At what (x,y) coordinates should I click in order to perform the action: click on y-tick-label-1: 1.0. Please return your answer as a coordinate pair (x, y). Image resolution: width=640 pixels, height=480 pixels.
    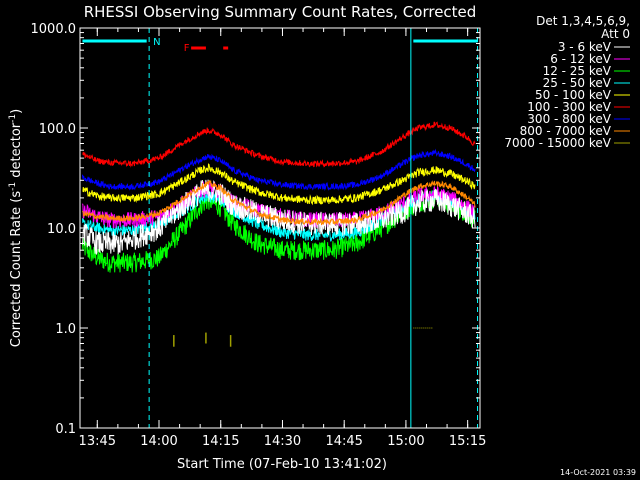
    Looking at the image, I should click on (65, 329).